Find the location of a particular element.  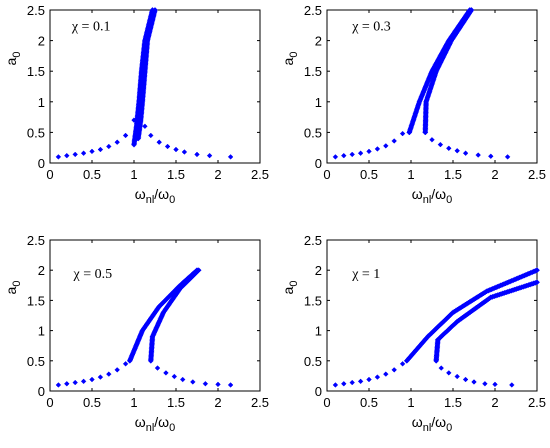

y-axis-label-base: a is located at coordinates (288, 290).